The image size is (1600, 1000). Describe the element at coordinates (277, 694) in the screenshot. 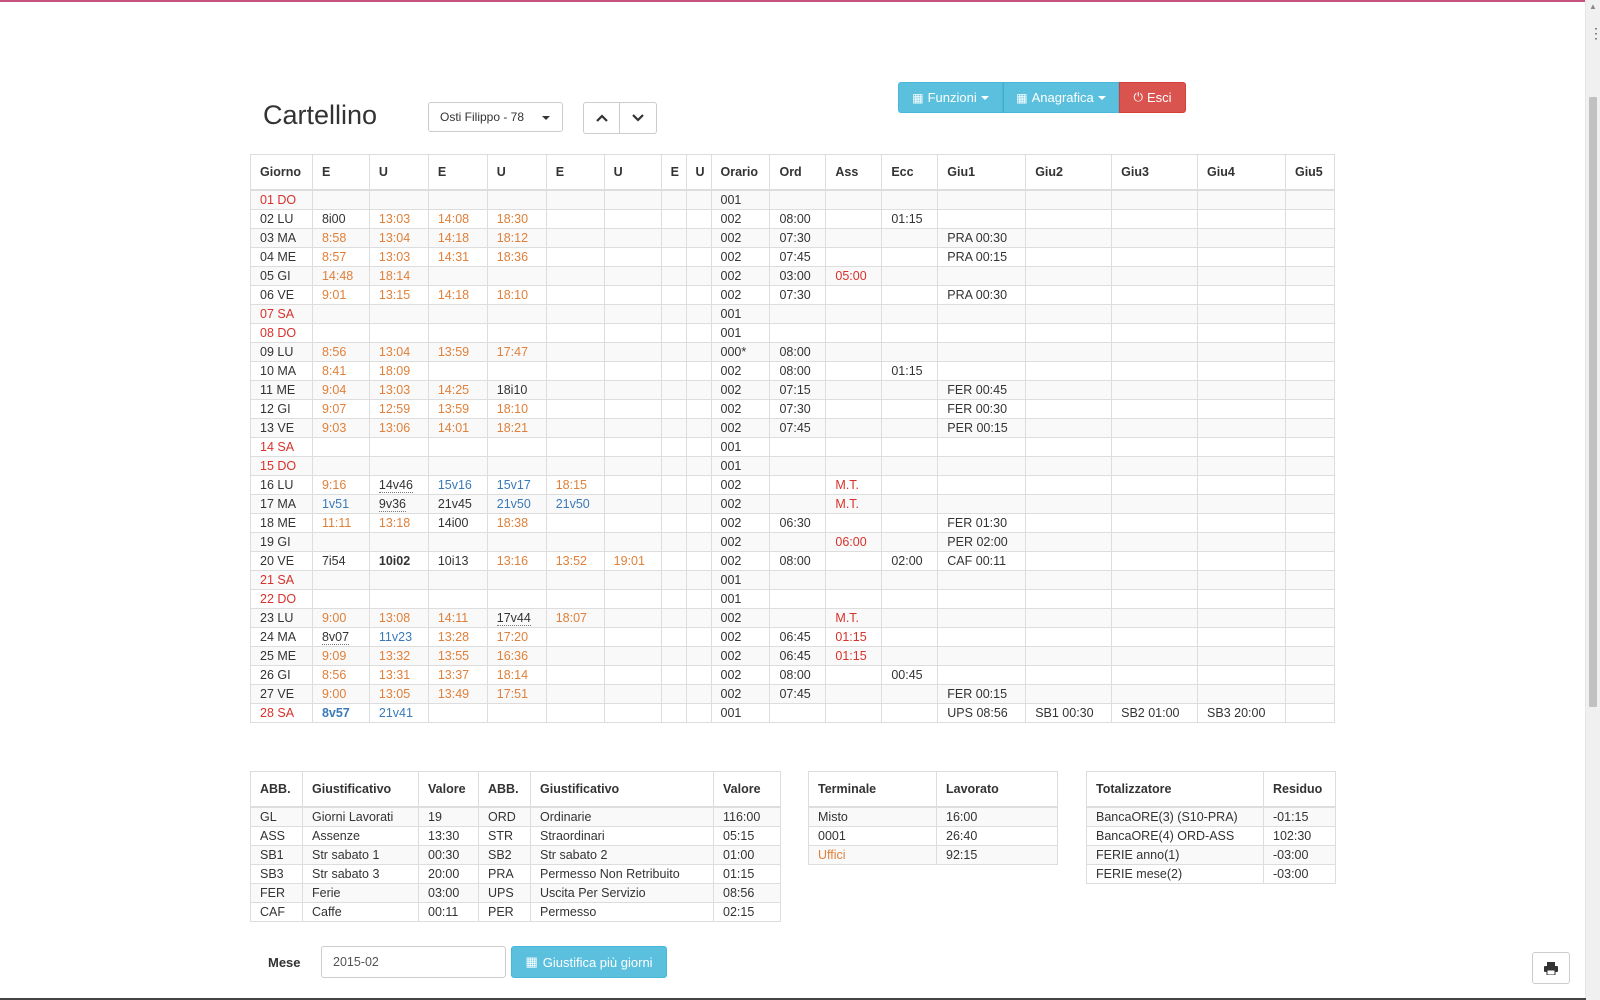

I see `cell-text: 27 VE` at that location.